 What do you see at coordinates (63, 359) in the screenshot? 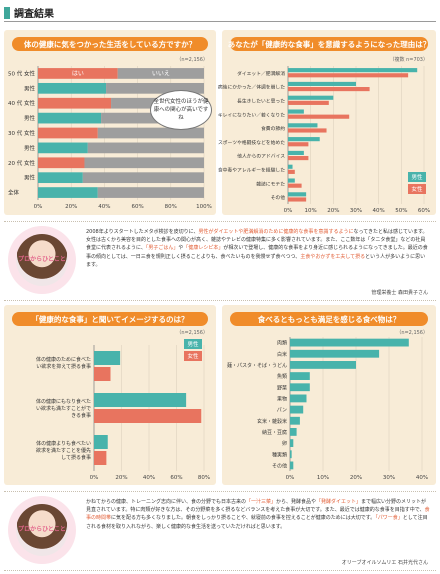
I see `chart3-category-label: 体の健康のために食べた` at bounding box center [63, 359].